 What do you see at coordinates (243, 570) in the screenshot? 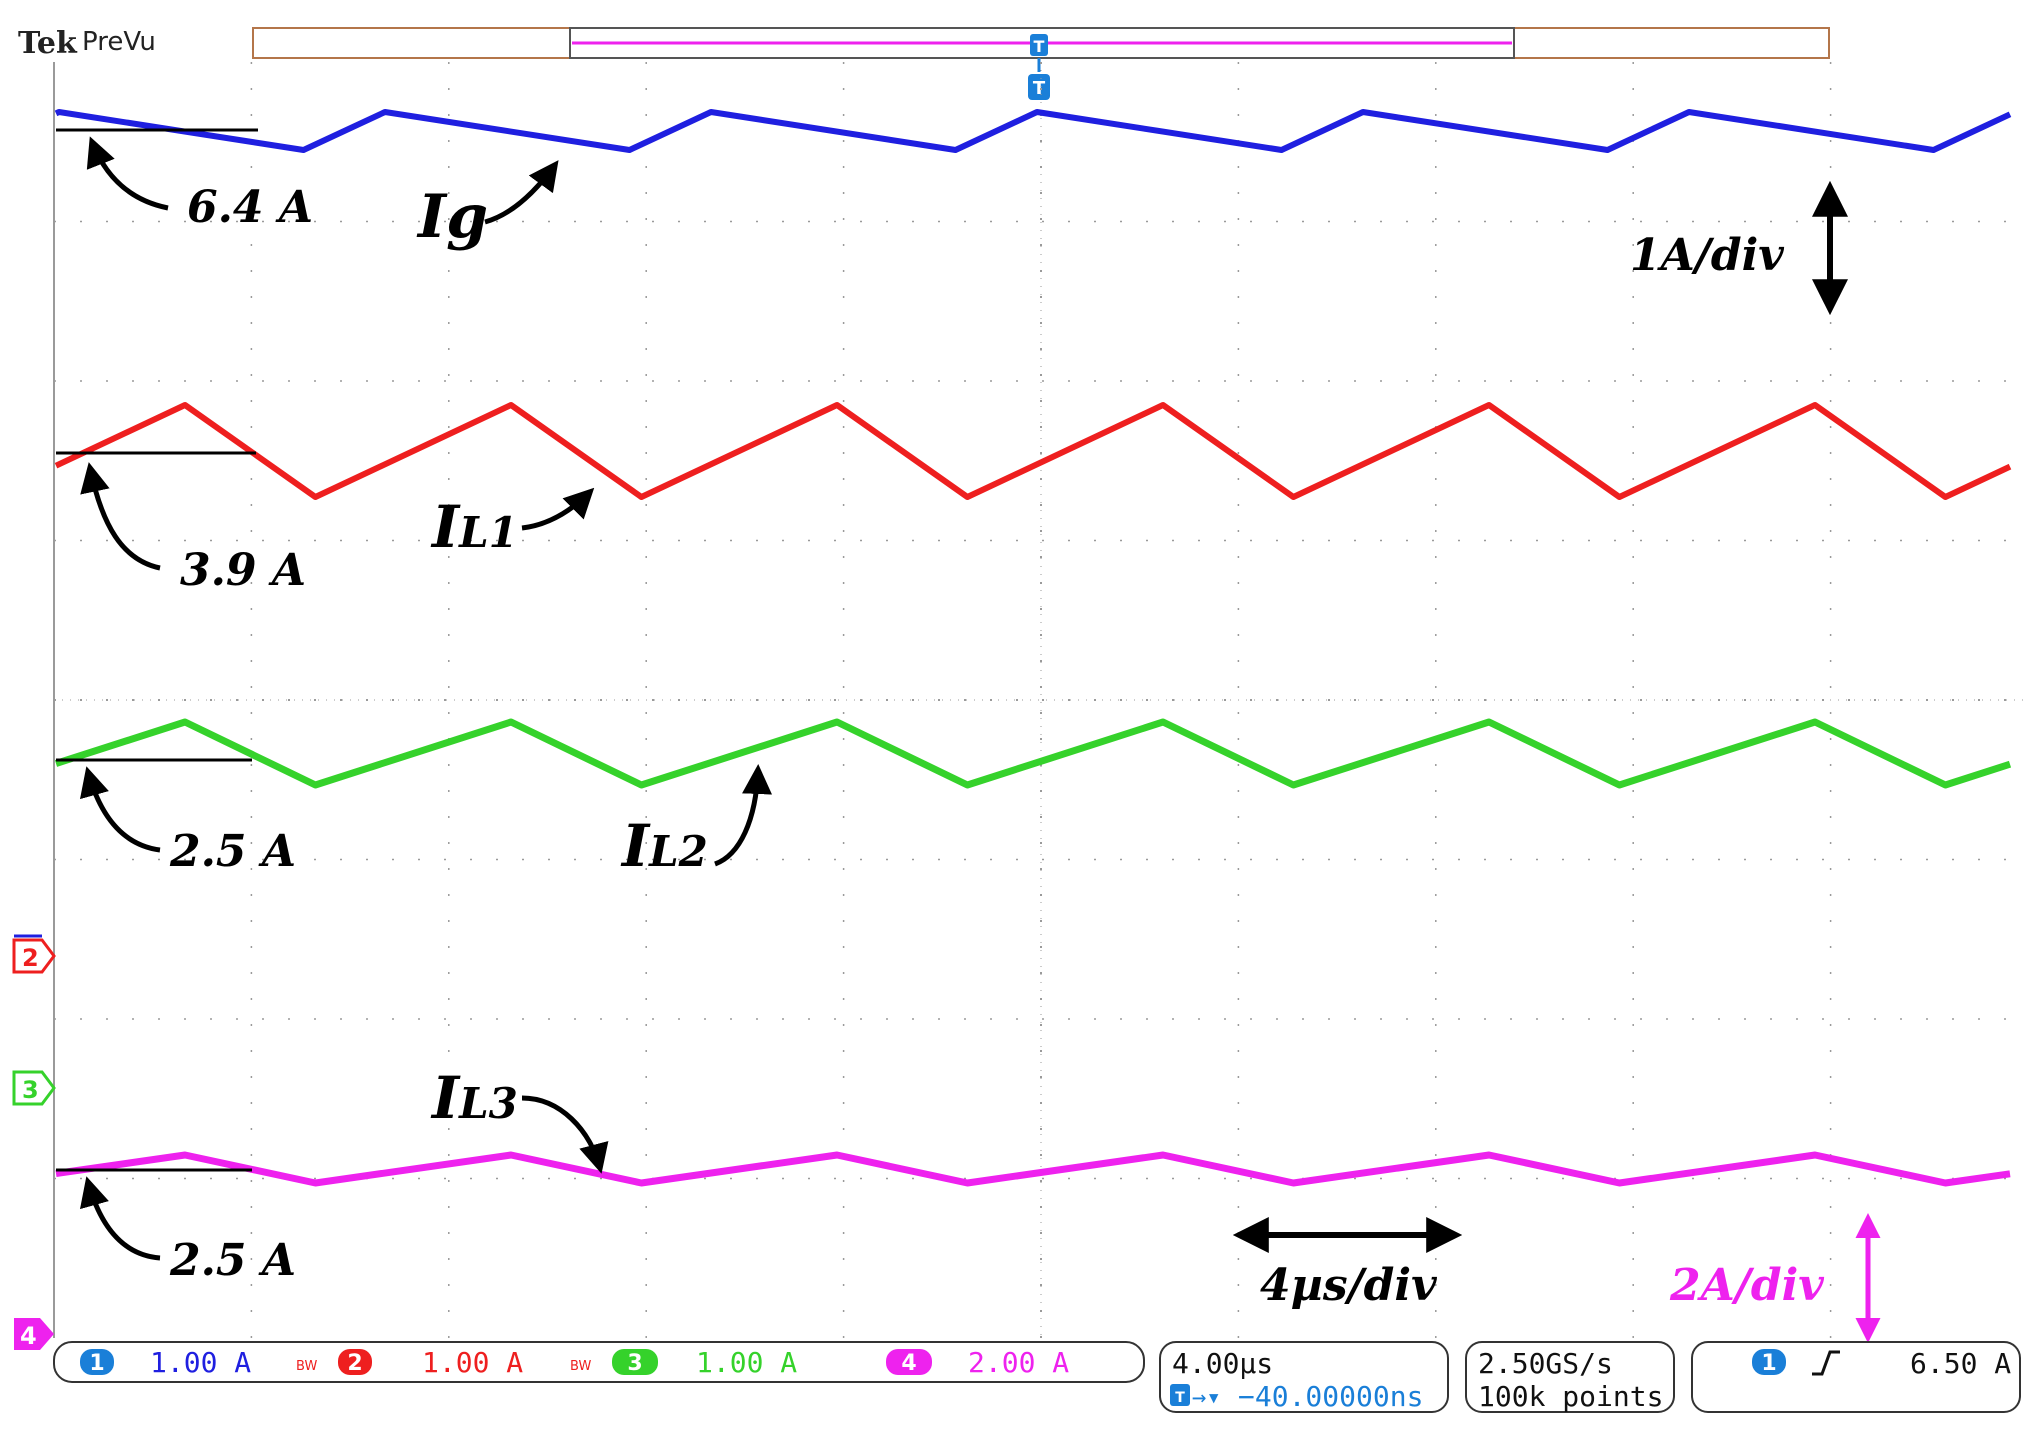
I see `ref-value-il1: 3.9 A` at bounding box center [243, 570].